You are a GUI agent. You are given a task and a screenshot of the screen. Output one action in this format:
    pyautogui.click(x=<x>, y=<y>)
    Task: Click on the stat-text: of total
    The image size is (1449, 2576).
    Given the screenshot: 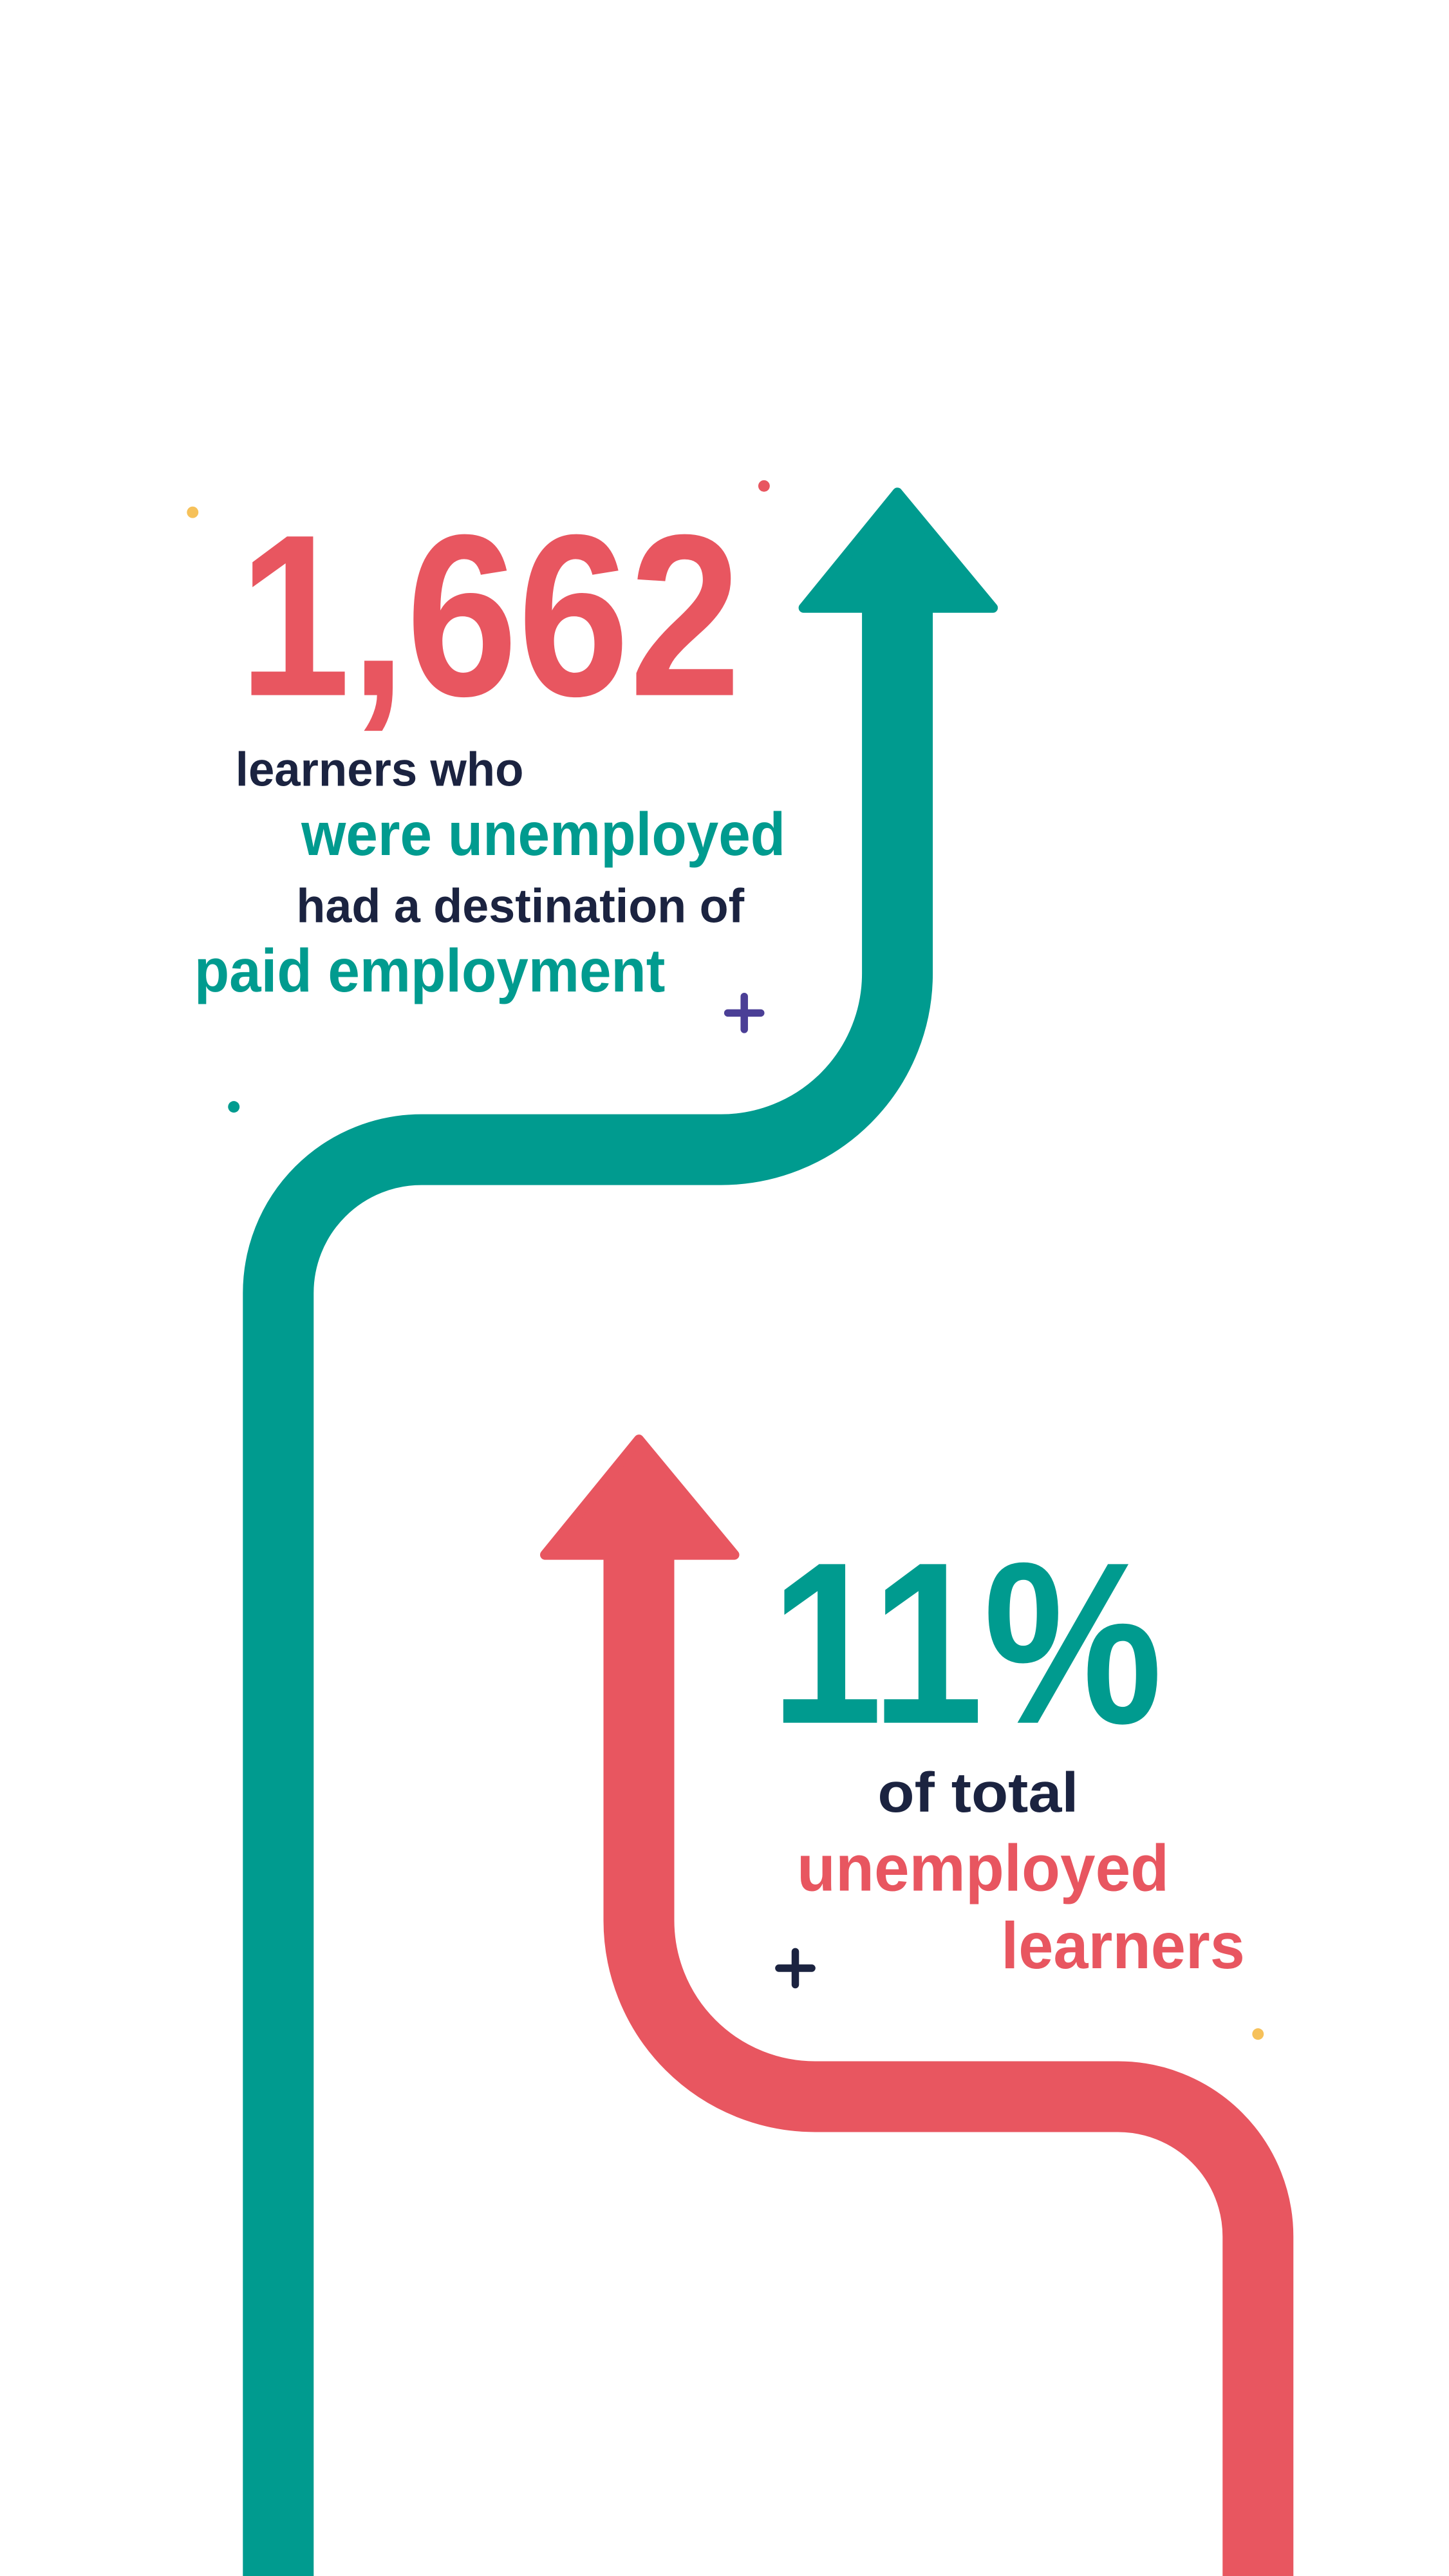 What is the action you would take?
    pyautogui.click(x=977, y=1793)
    